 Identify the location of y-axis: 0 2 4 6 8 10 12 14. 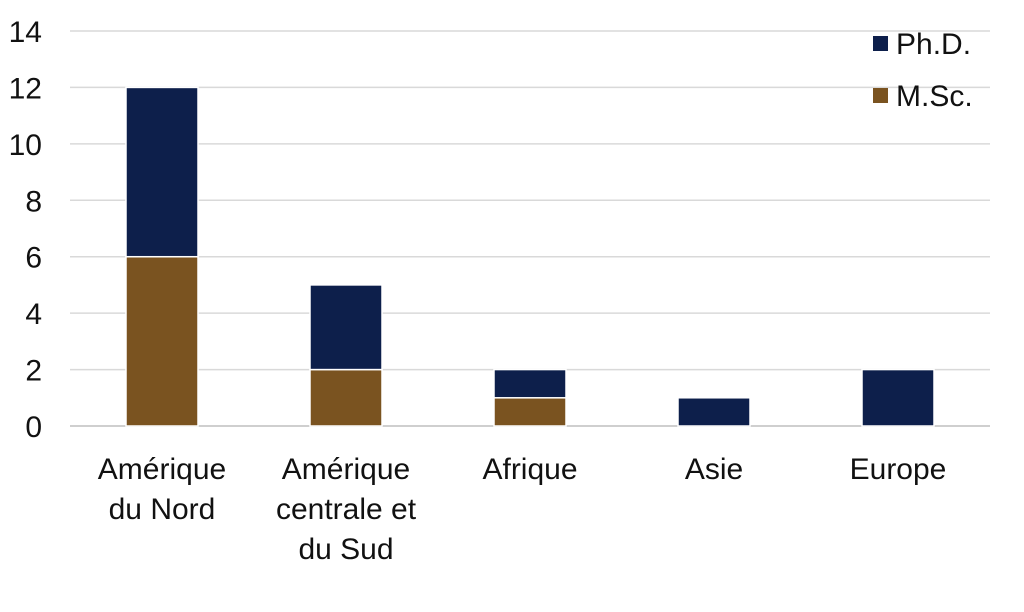
(25, 230).